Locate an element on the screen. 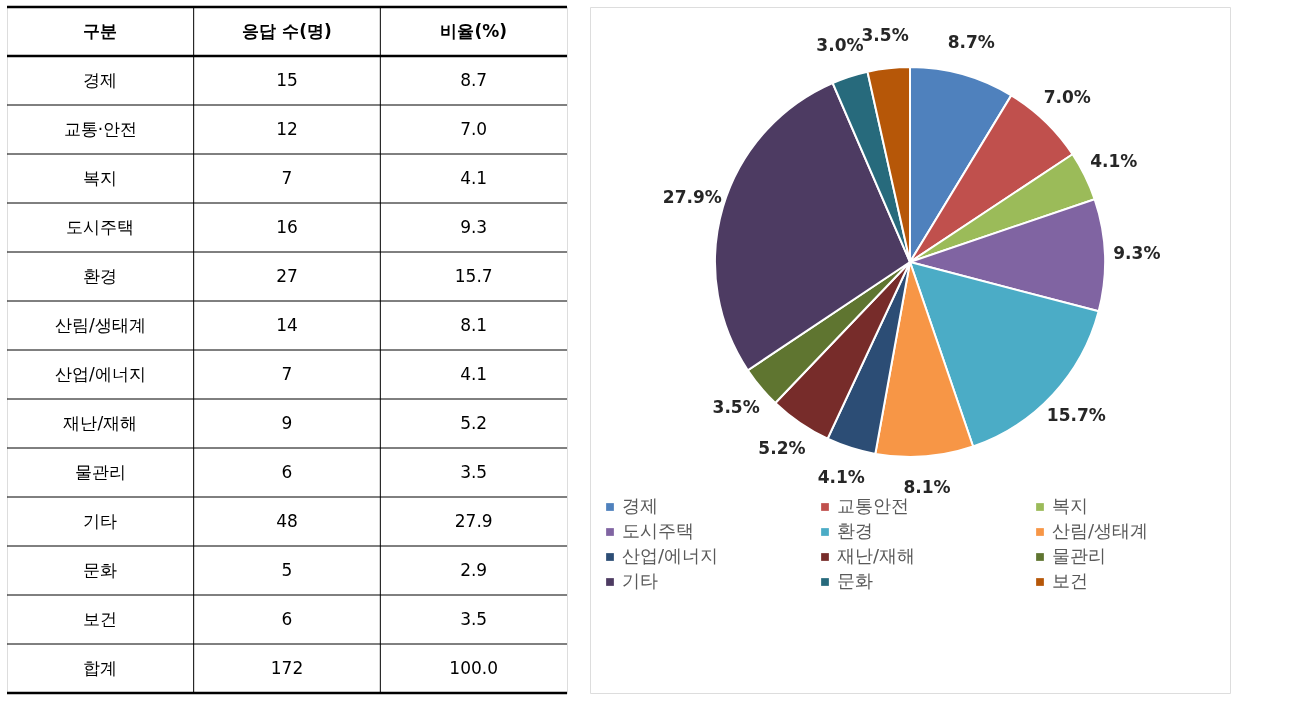 This screenshot has width=1292, height=701. data-label: 27.9% is located at coordinates (692, 196).